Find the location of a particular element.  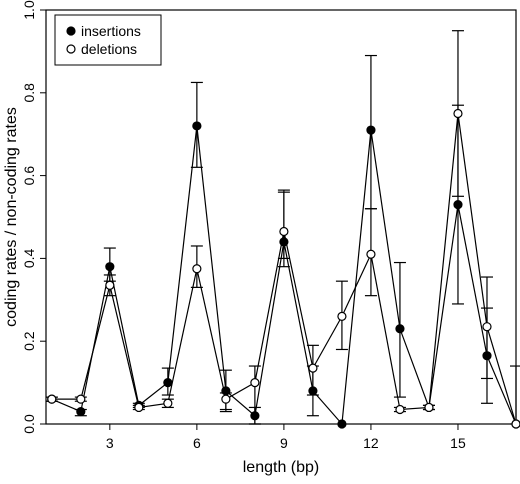

y-axis-label: coding rates / non-coding rates is located at coordinates (11, 217).